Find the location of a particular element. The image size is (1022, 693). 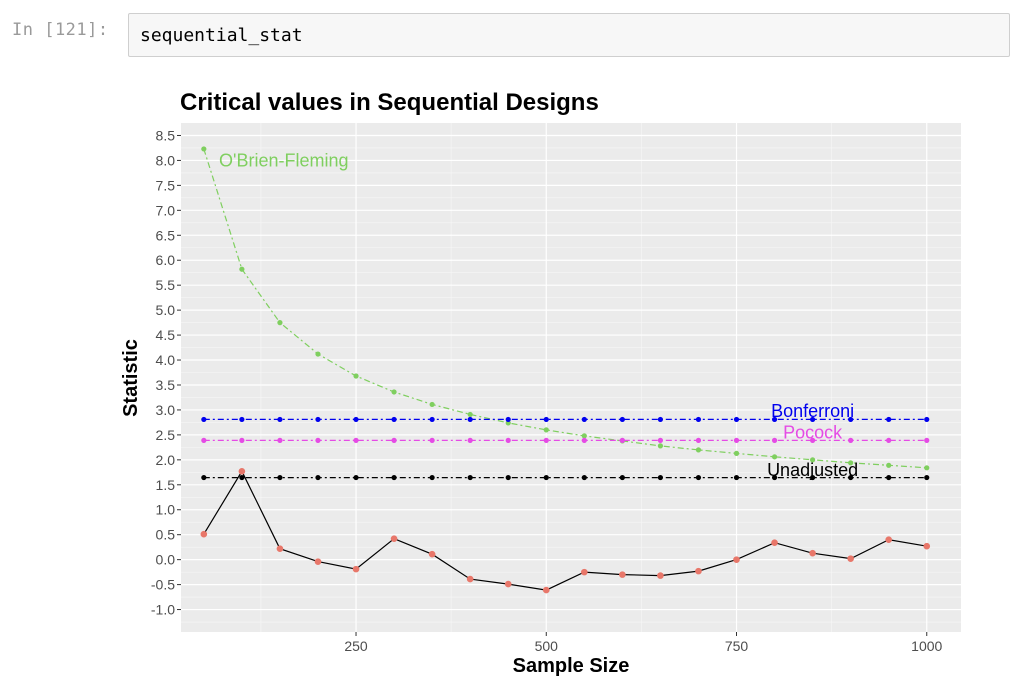

series-label: Bonferroni is located at coordinates (812, 411).